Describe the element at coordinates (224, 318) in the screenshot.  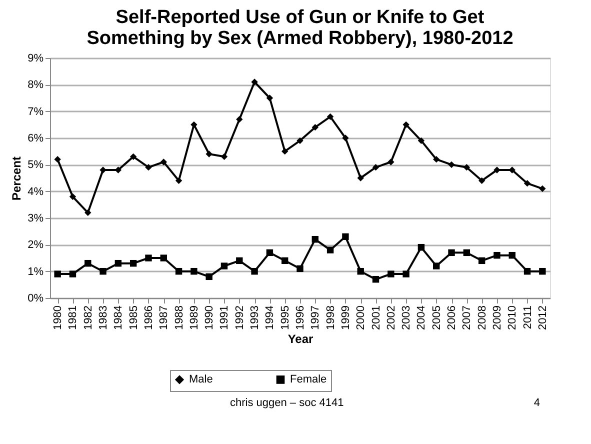
I see `x-tick-label: 1991` at that location.